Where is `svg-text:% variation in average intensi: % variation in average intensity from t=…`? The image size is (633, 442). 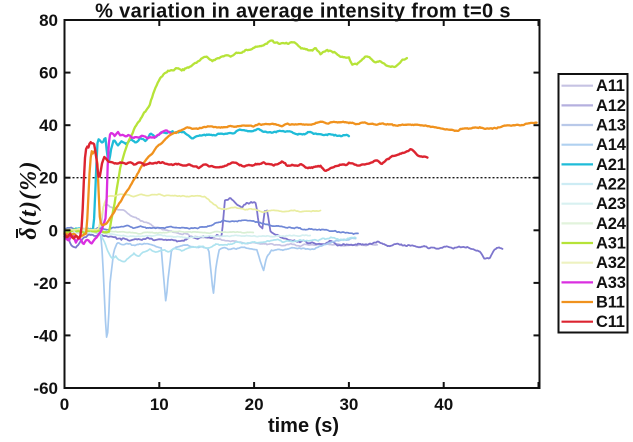
svg-text:% variation in average intensi: % variation in average intensity from t=… is located at coordinates (303, 12).